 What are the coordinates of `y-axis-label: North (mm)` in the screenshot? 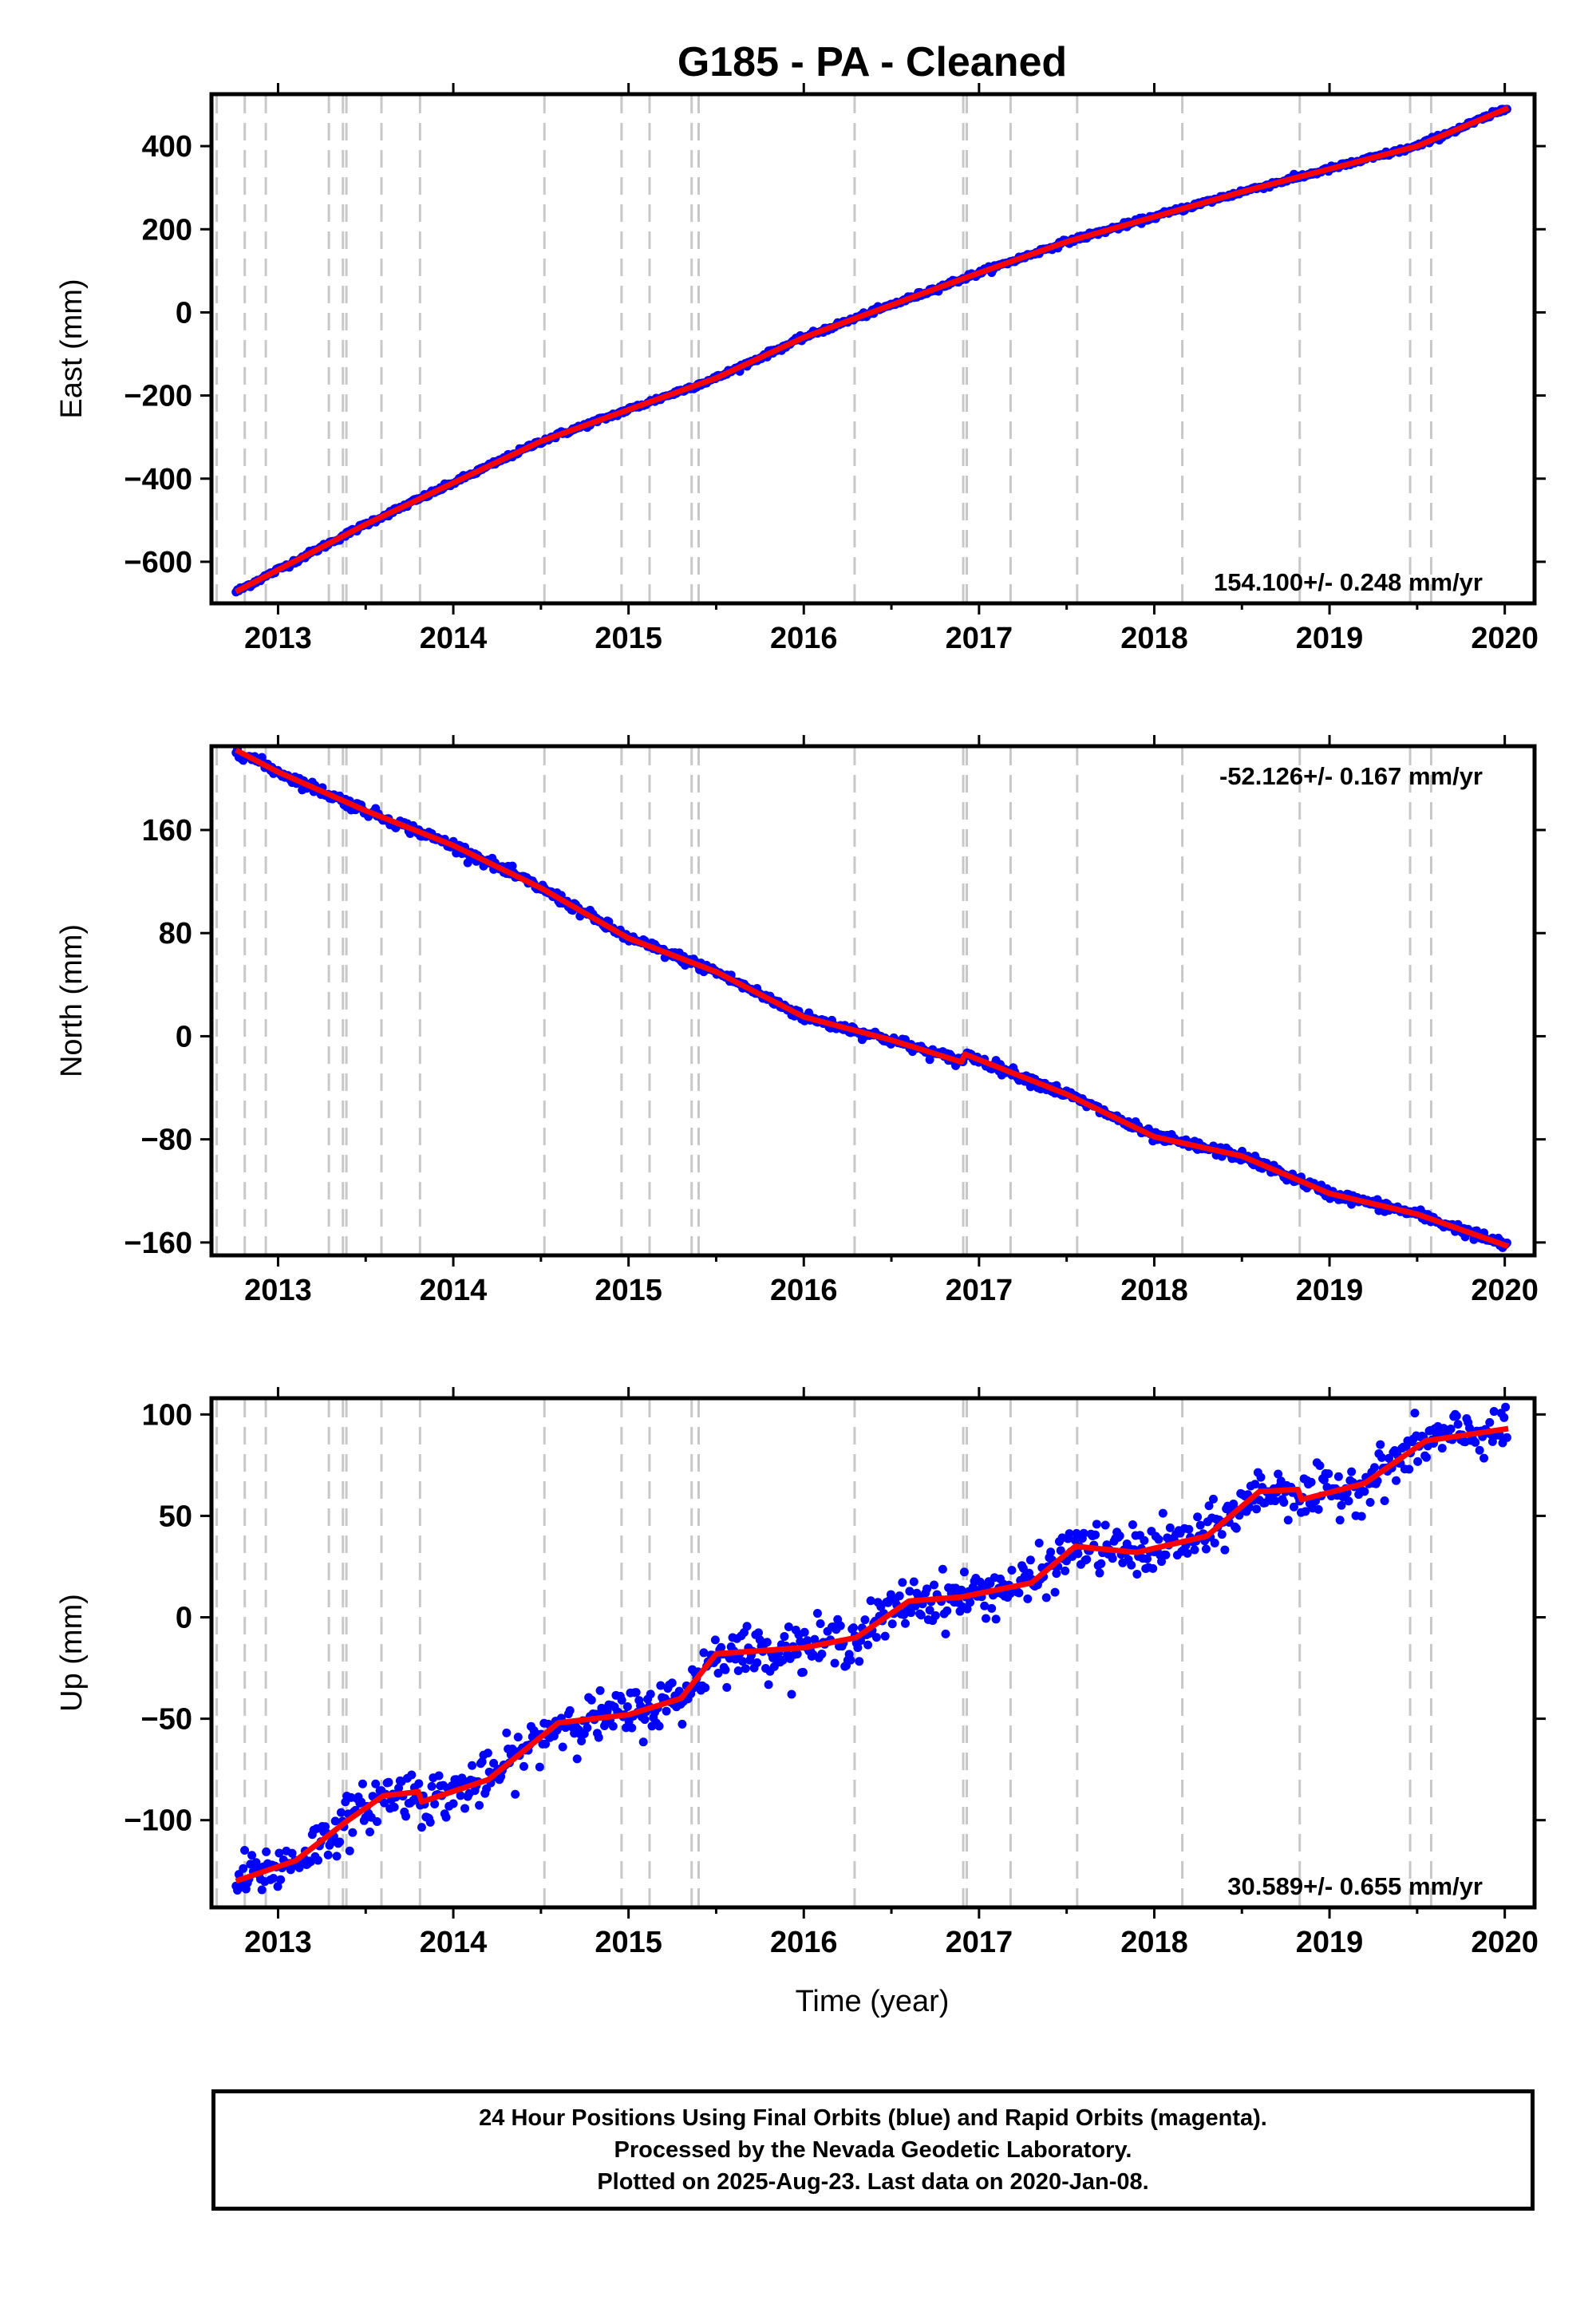 It's located at (72, 1001).